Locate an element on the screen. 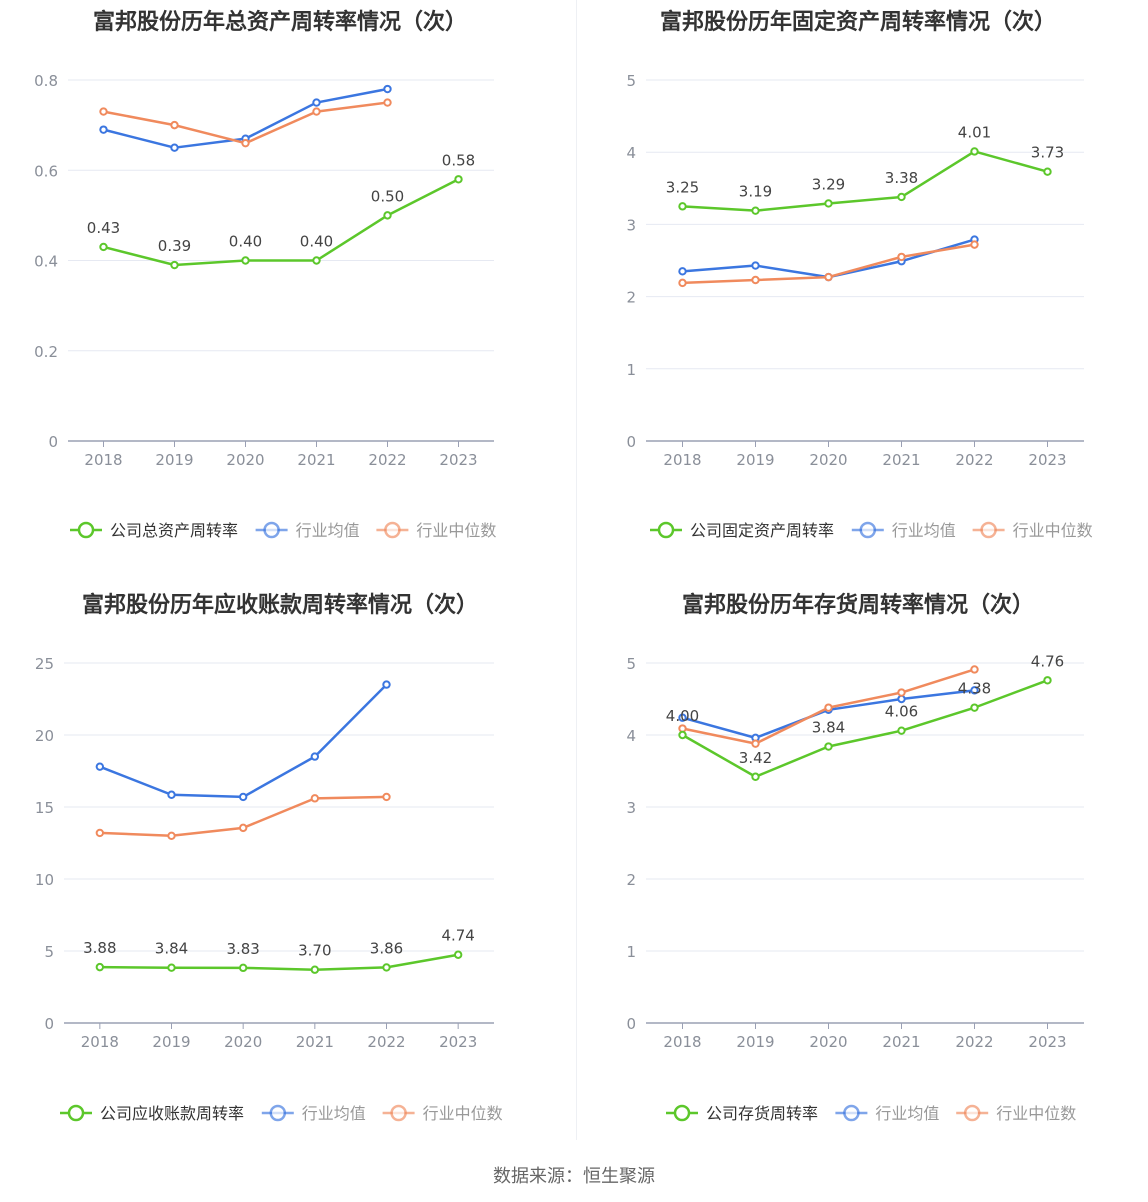 The image size is (1148, 1202). y-tick-label: 2 is located at coordinates (631, 880).